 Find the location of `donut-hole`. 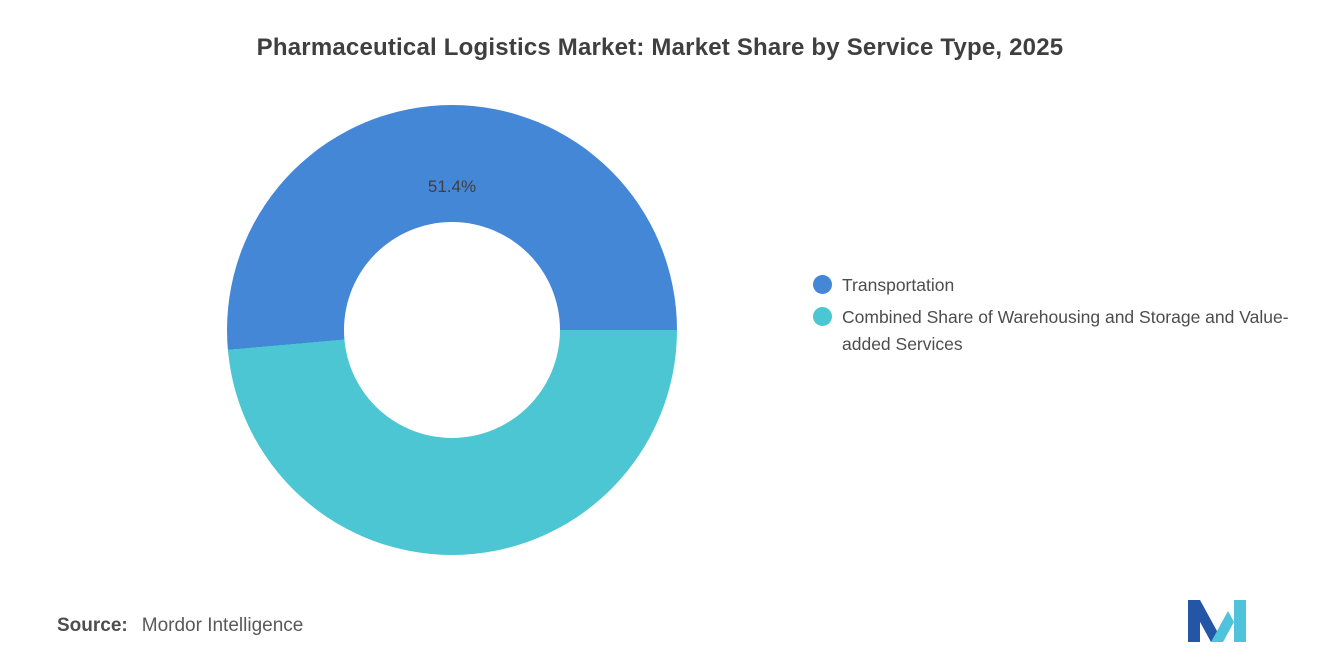

donut-hole is located at coordinates (452, 330).